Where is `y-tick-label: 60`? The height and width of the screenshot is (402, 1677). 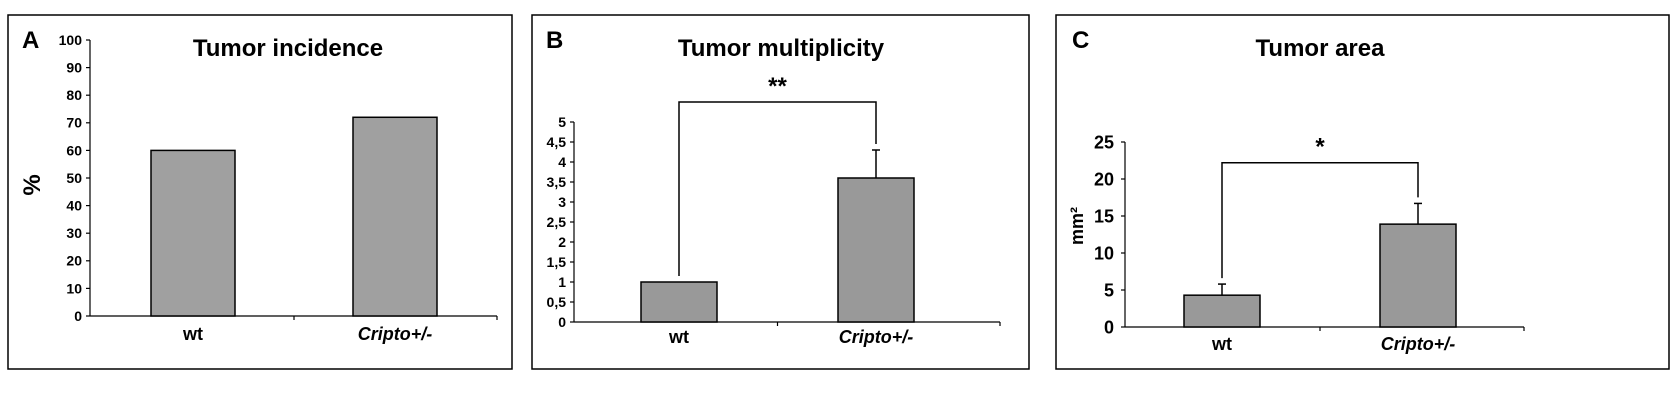 y-tick-label: 60 is located at coordinates (74, 150).